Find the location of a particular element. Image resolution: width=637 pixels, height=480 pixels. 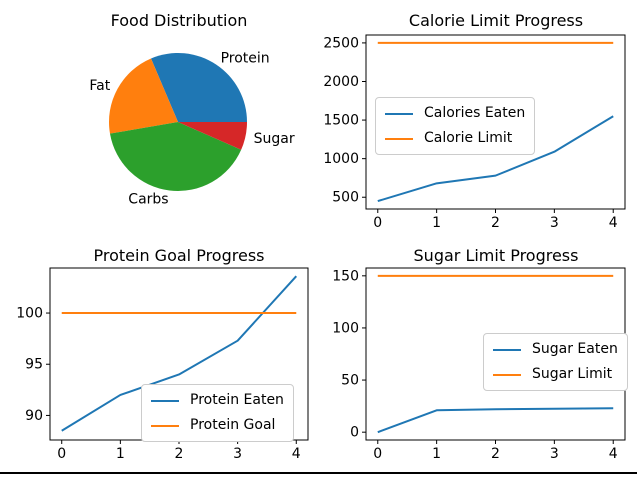

protein-slice-label: Protein is located at coordinates (245, 58).